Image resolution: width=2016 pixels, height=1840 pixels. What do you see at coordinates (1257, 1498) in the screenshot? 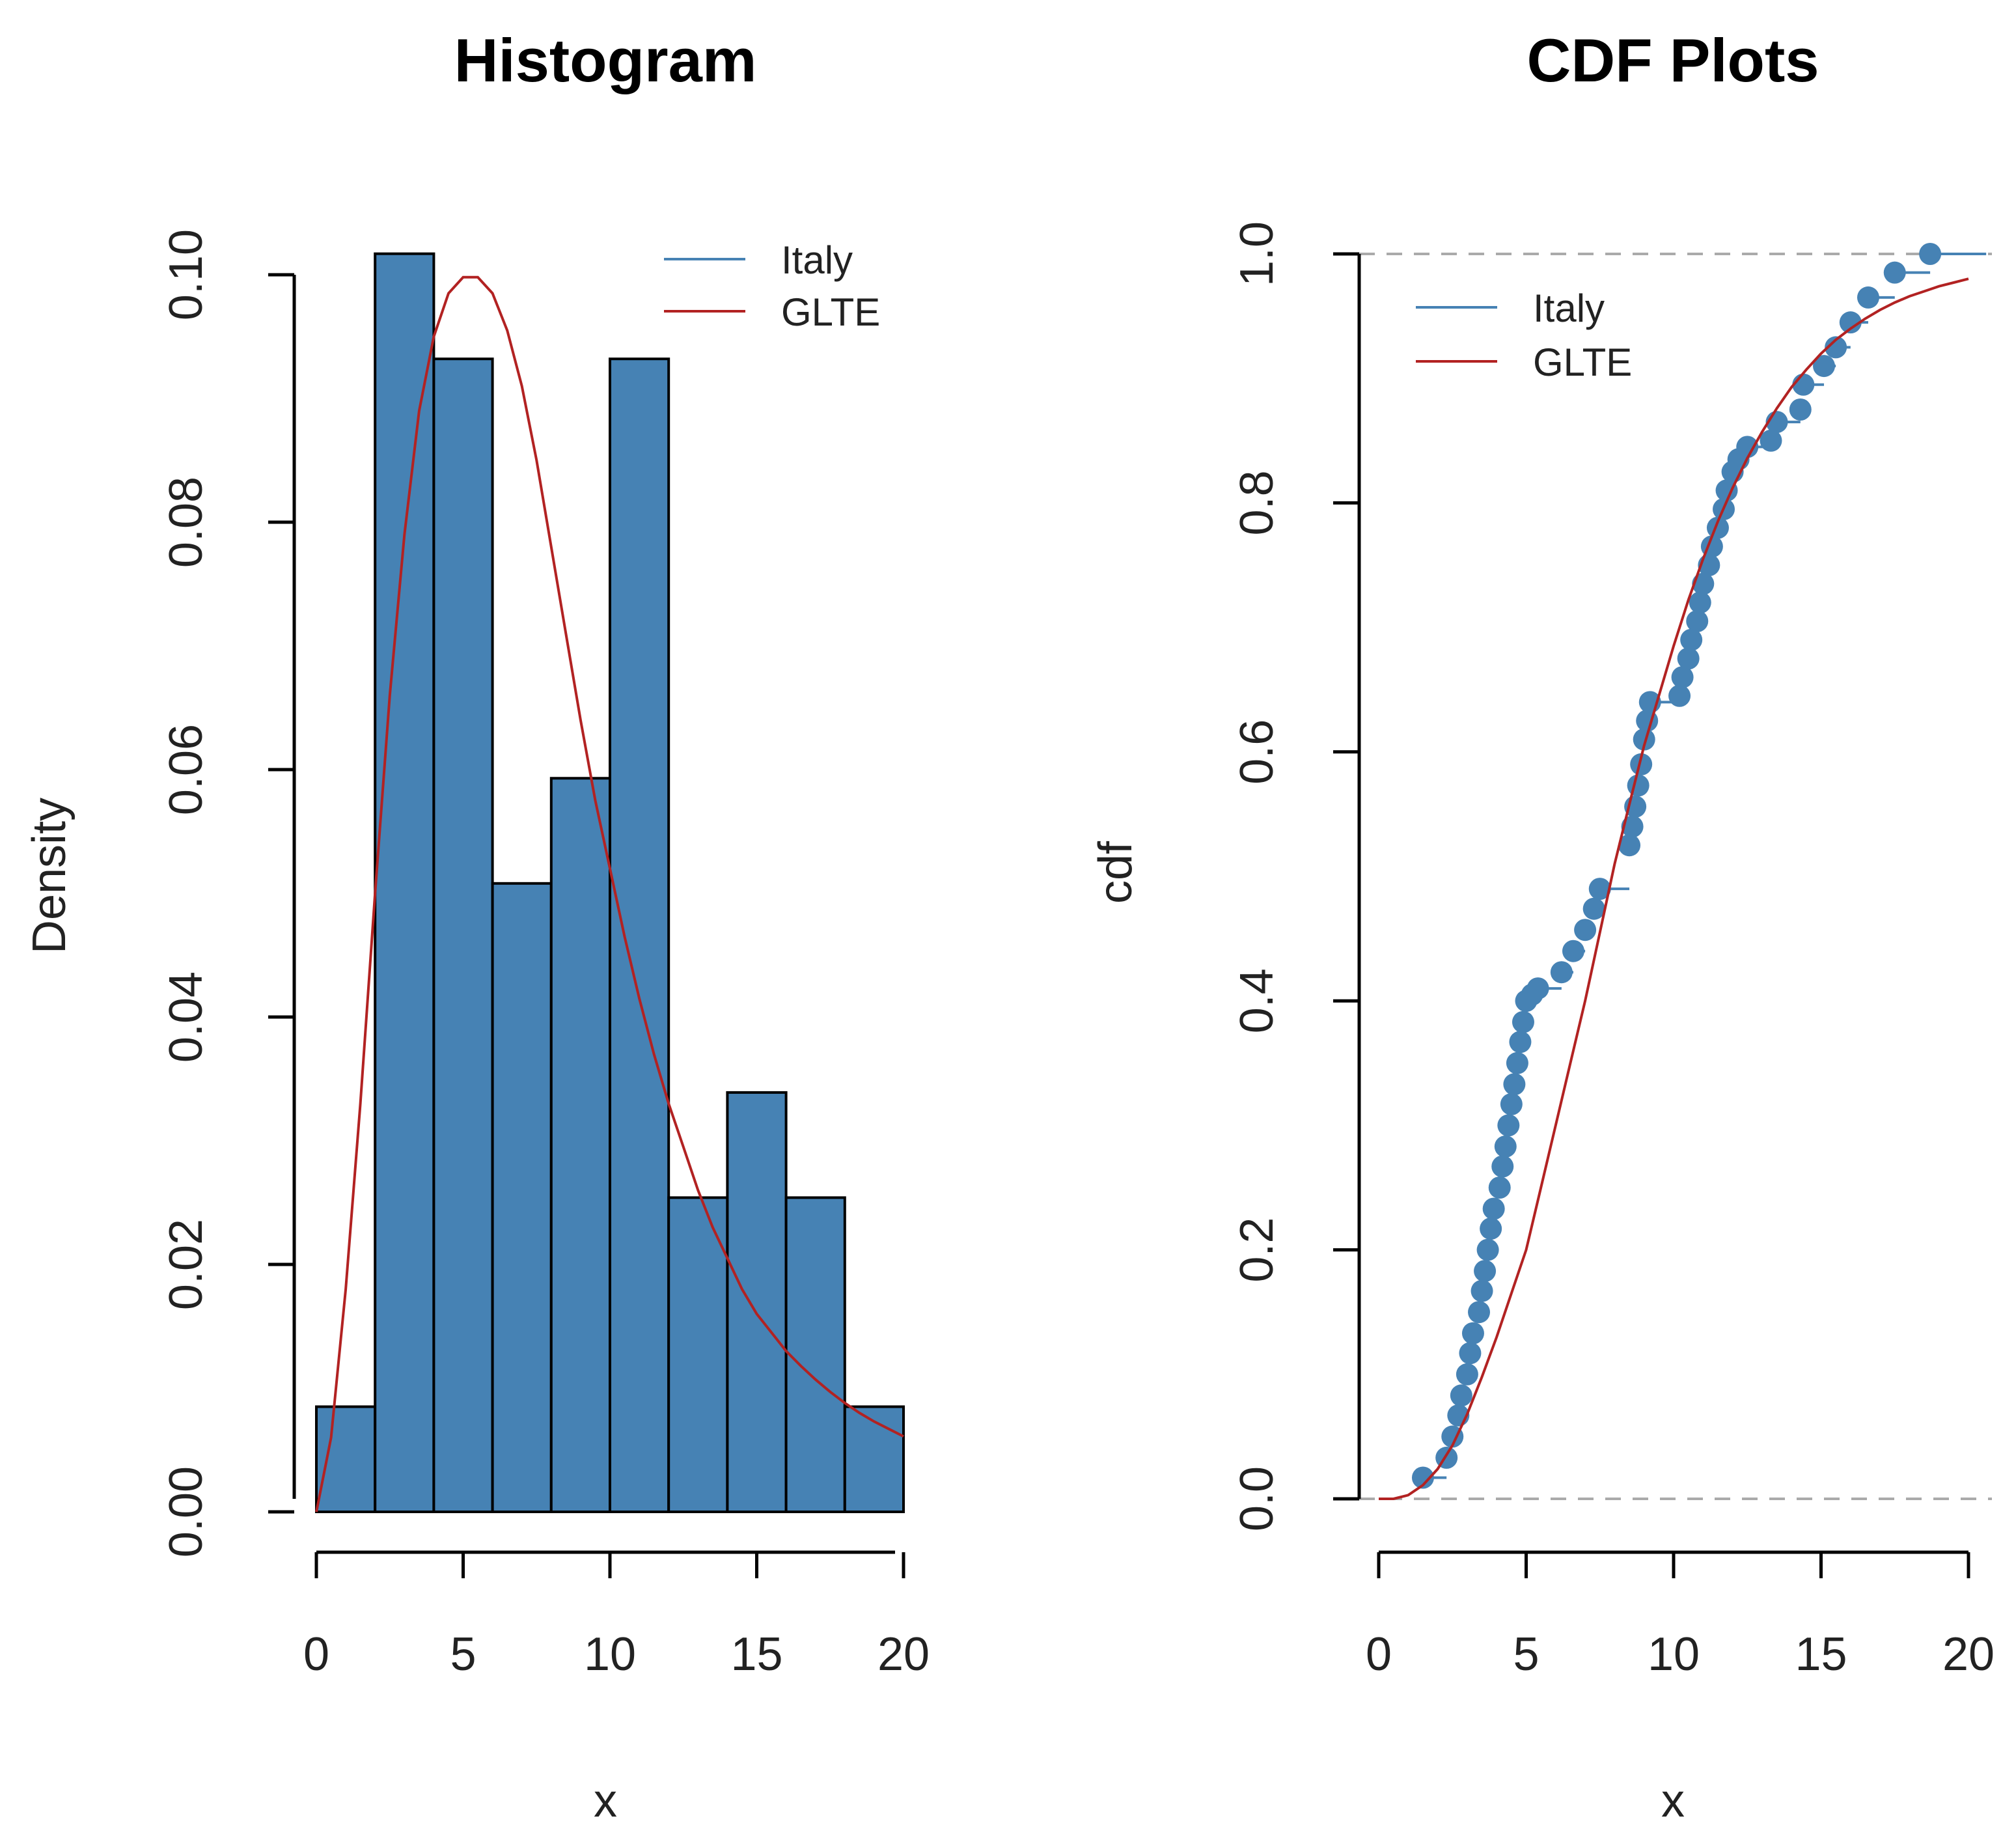
I see `cdf-y-tick-label: 0.0` at bounding box center [1257, 1498].